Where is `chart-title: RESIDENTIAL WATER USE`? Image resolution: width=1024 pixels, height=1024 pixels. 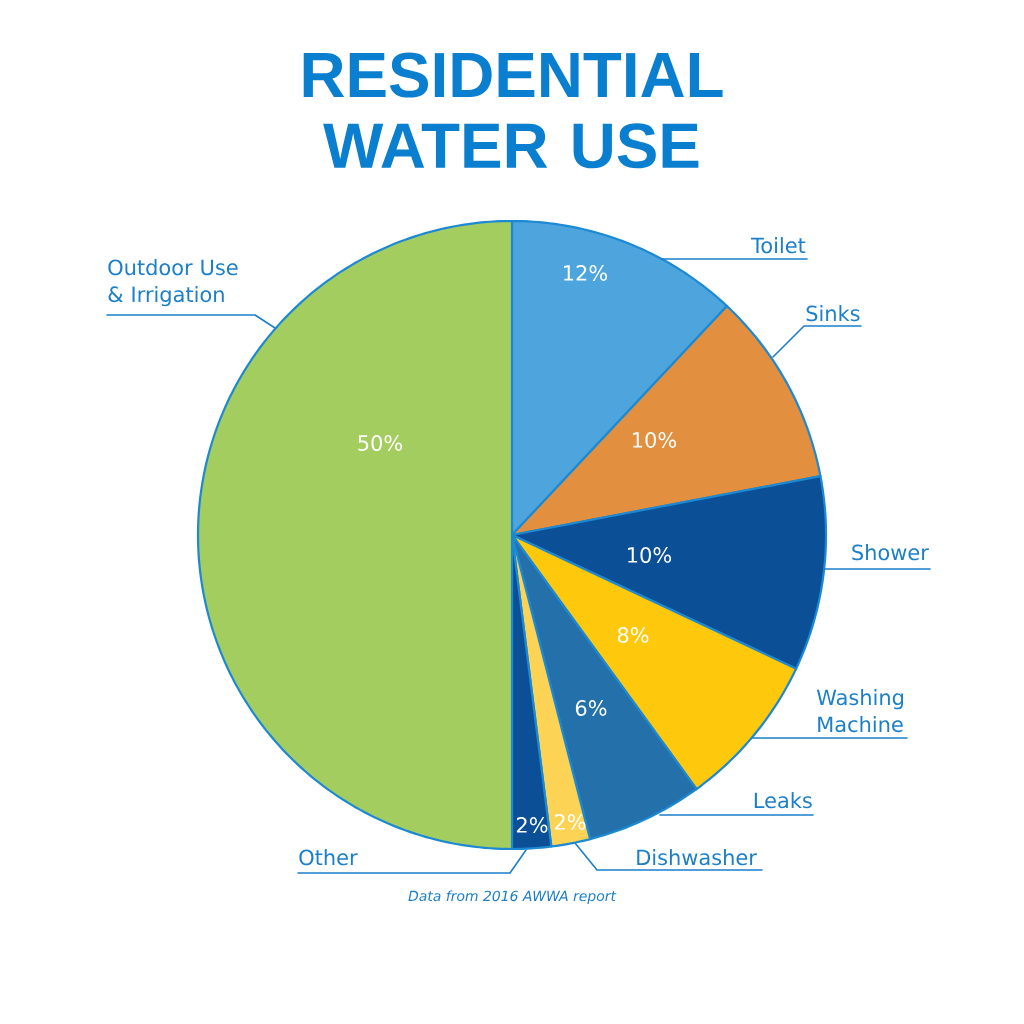
chart-title: RESIDENTIAL WATER USE is located at coordinates (513, 110).